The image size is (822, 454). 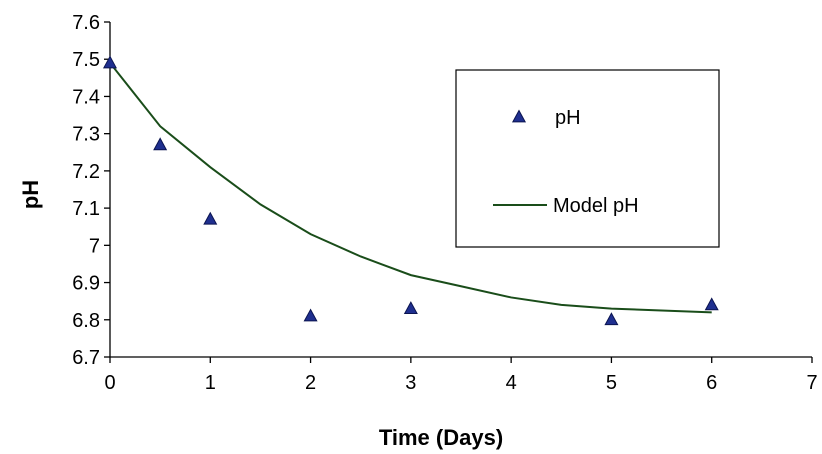 I want to click on legend-model-label: Model pH, so click(x=596, y=206).